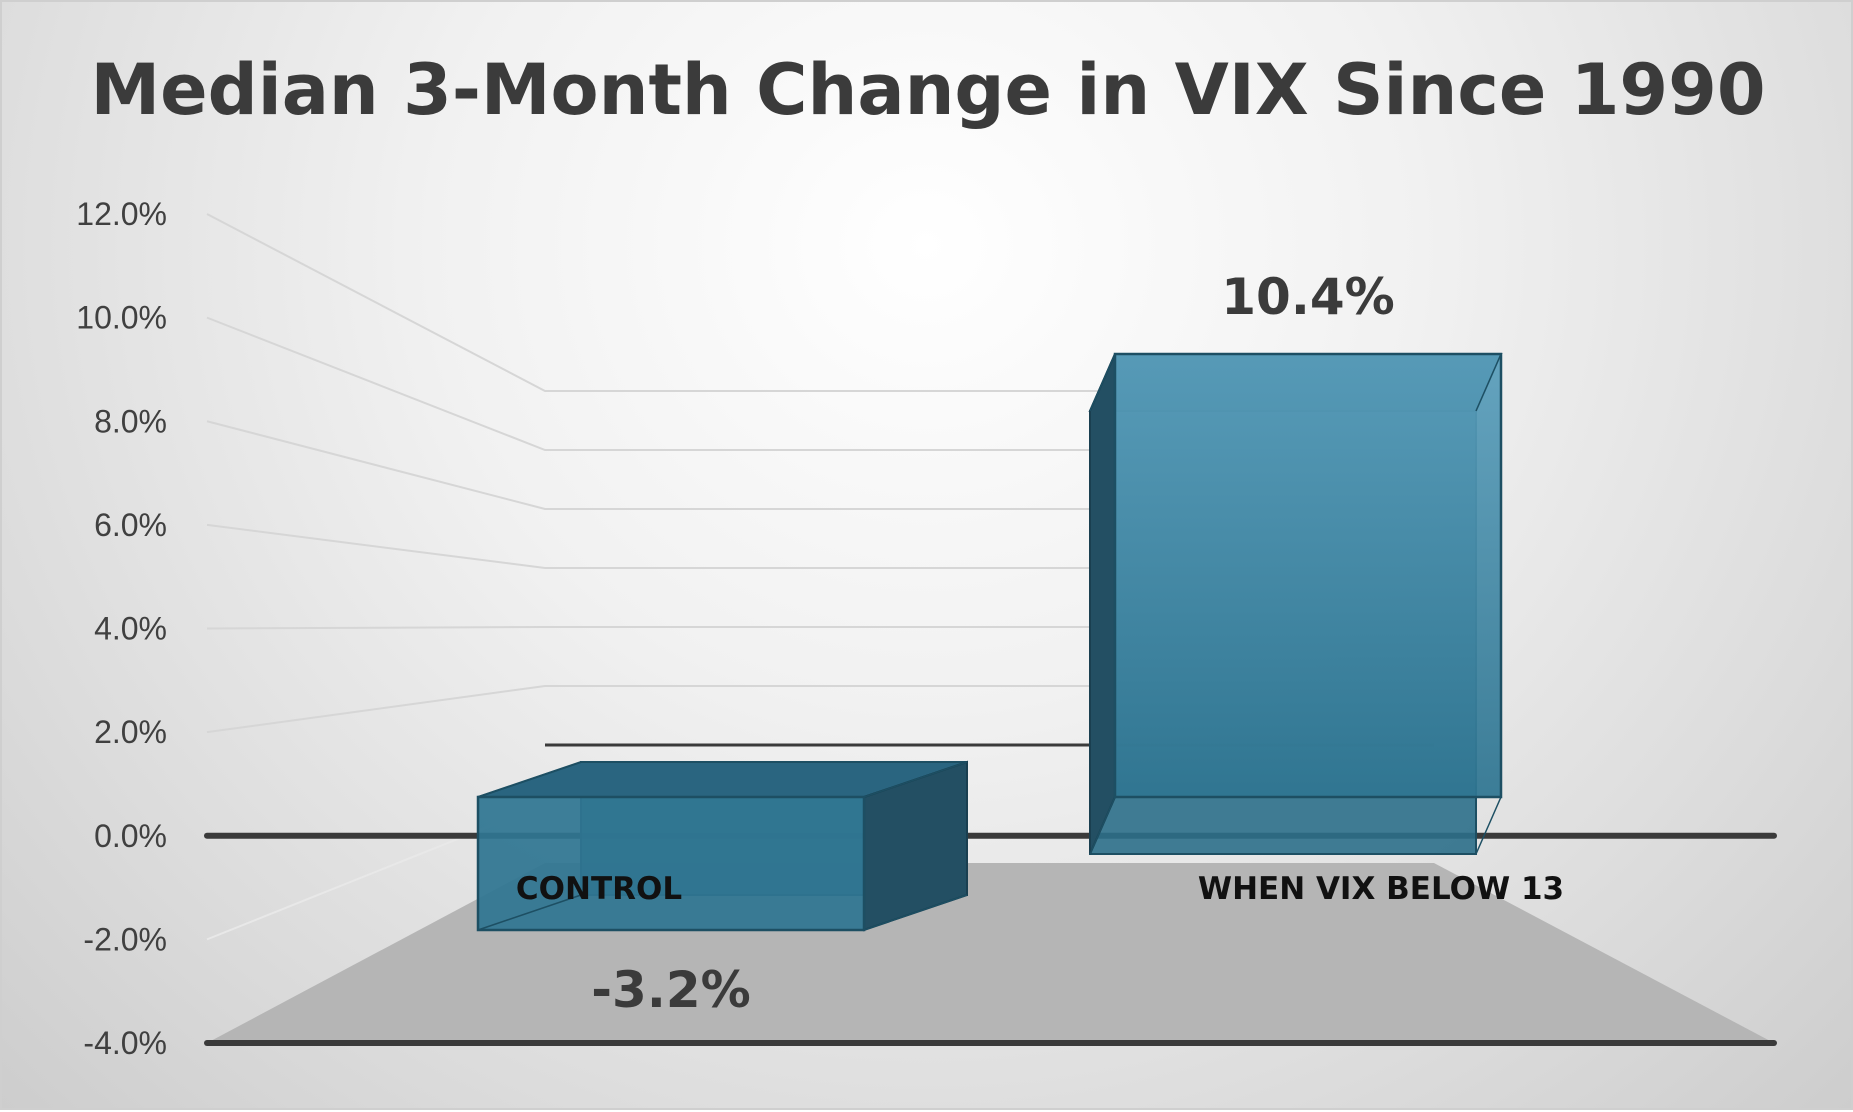  What do you see at coordinates (130, 732) in the screenshot?
I see `y-tick-label: 2.0%` at bounding box center [130, 732].